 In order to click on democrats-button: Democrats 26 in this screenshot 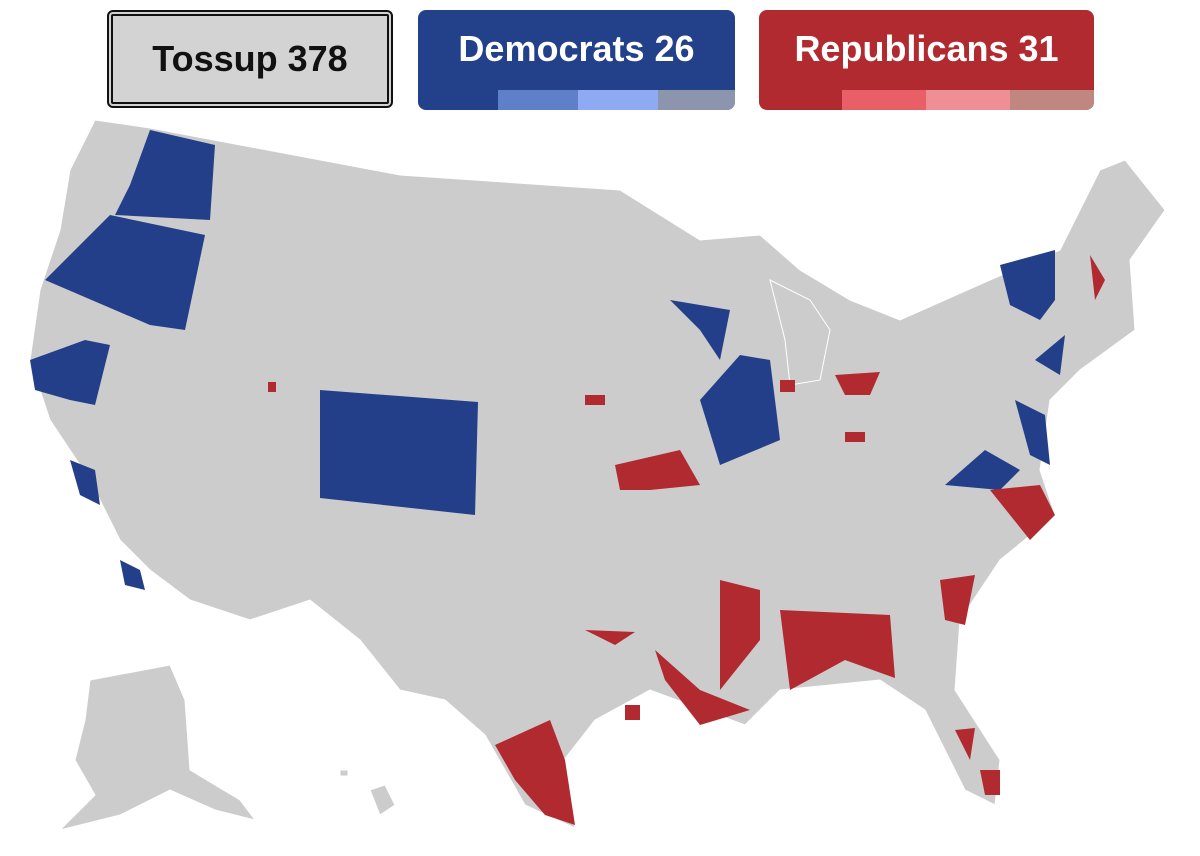, I will do `click(576, 60)`.